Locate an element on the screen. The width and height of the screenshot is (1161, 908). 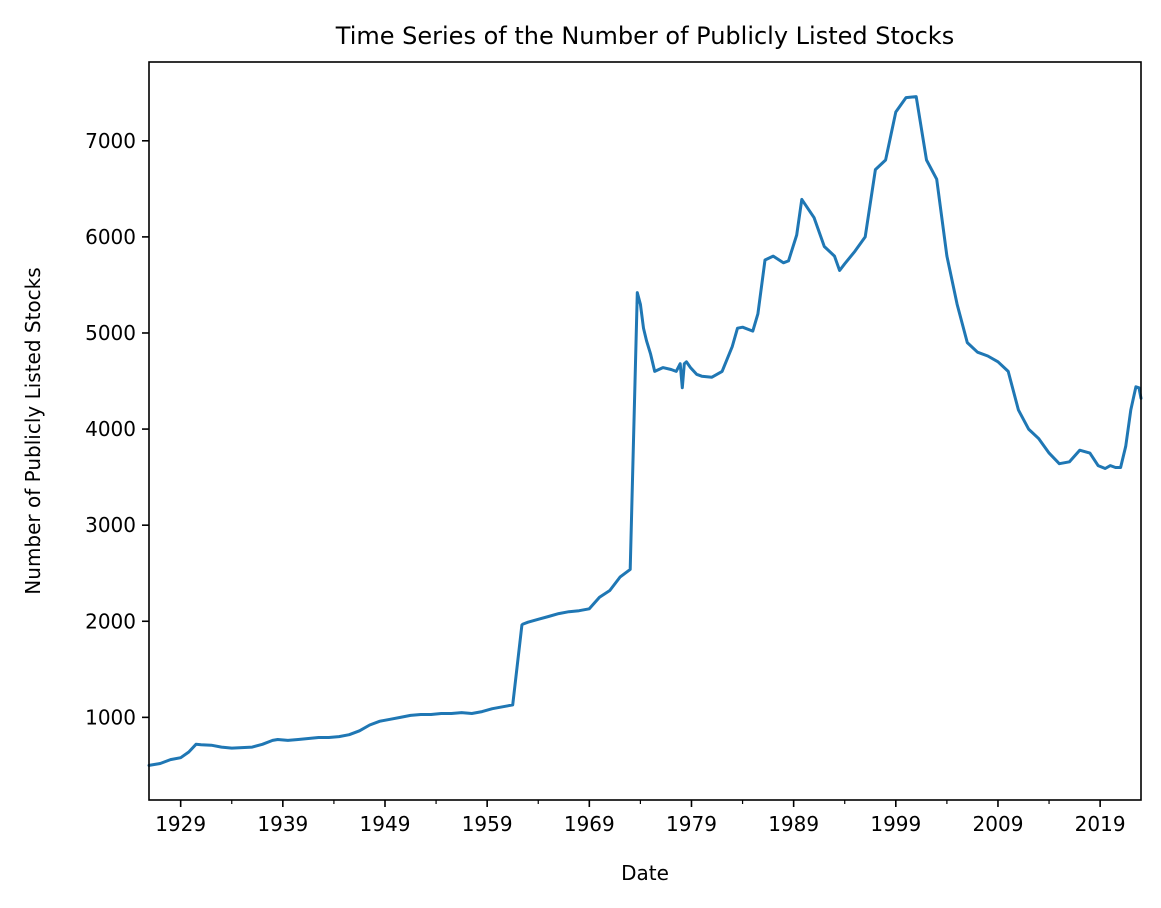
y-axis: 1000 2000 3000 4000 5000 6000 7000 is located at coordinates (117, 429).